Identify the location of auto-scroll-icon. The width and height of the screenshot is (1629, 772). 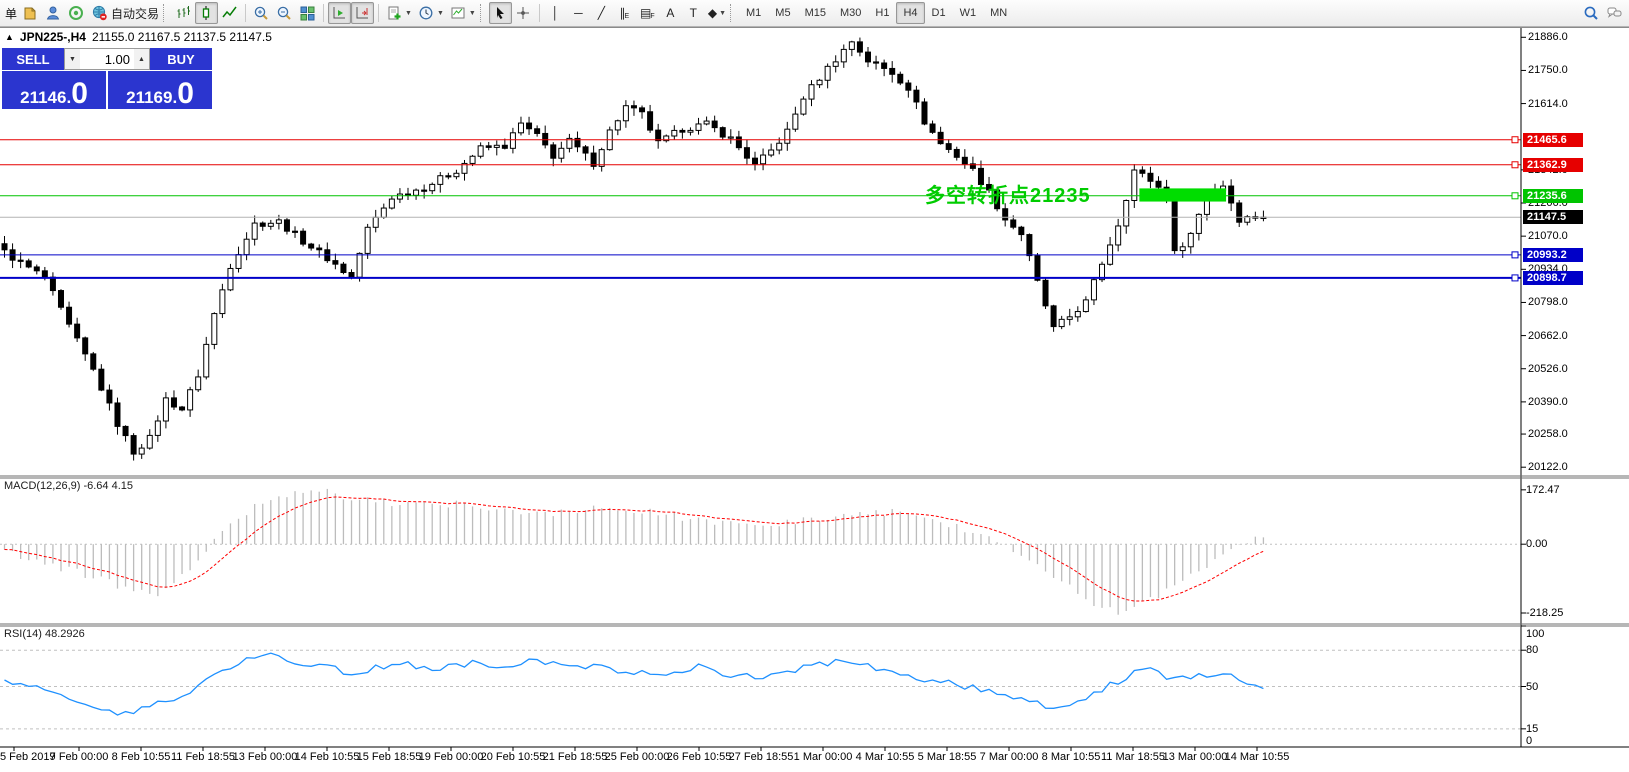
(340, 13).